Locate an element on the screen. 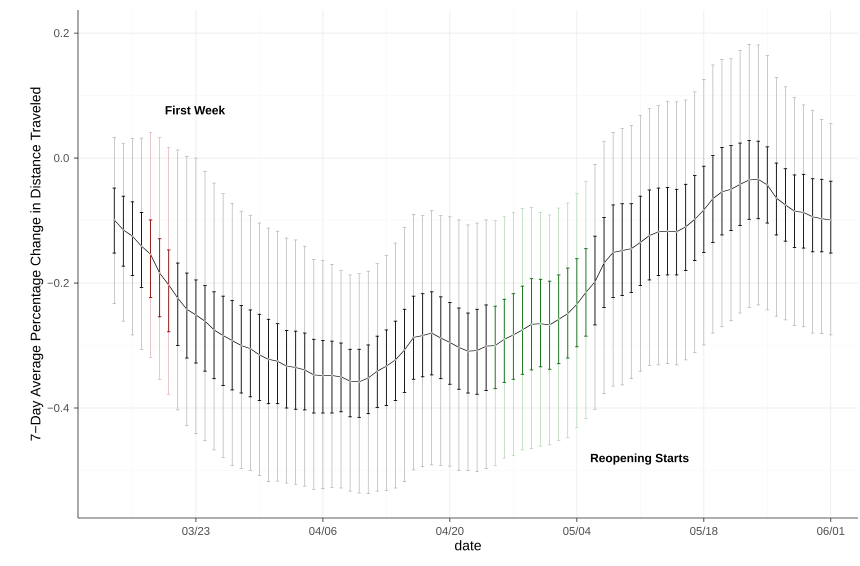 Image resolution: width=860 pixels, height=566 pixels. y-tick-label: 0.0 is located at coordinates (61, 158).